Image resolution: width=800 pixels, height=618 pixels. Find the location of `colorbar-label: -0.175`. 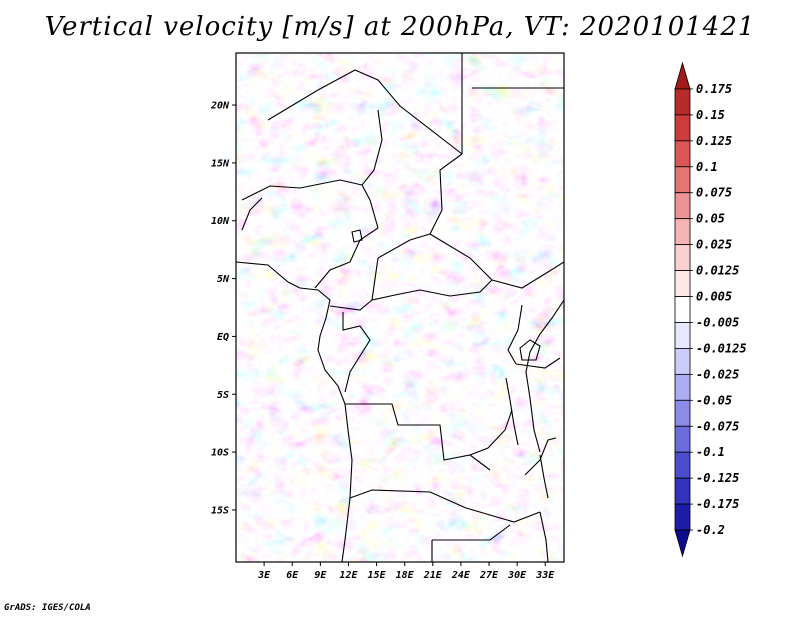

colorbar-label: -0.175 is located at coordinates (717, 504).